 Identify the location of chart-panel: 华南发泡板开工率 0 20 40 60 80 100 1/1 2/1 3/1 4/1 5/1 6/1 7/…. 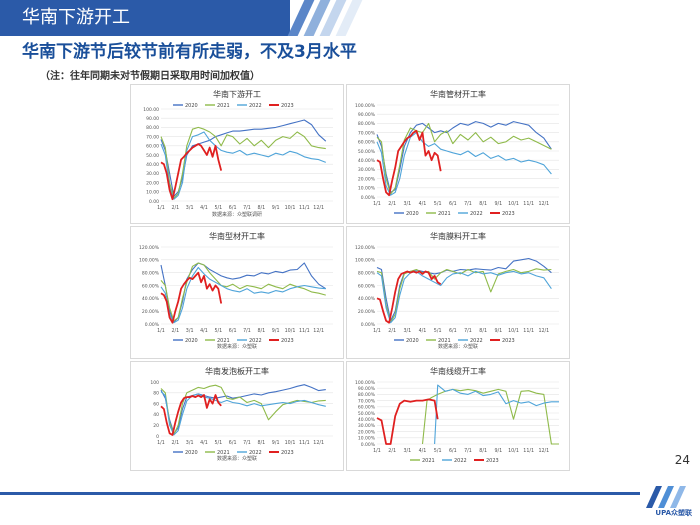
(237, 416).